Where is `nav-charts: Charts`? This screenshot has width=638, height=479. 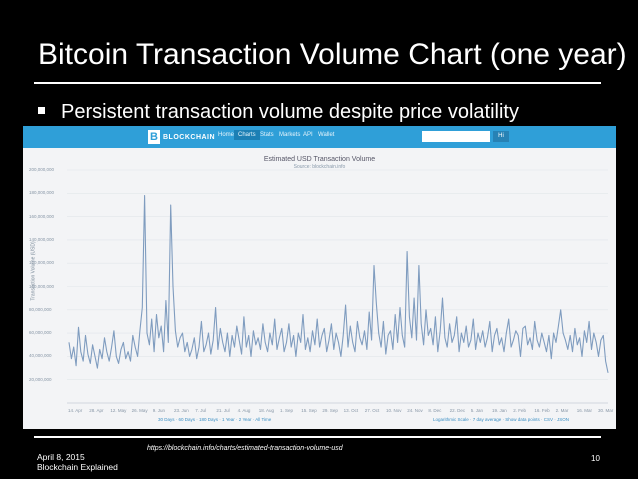
nav-charts: Charts is located at coordinates (247, 135).